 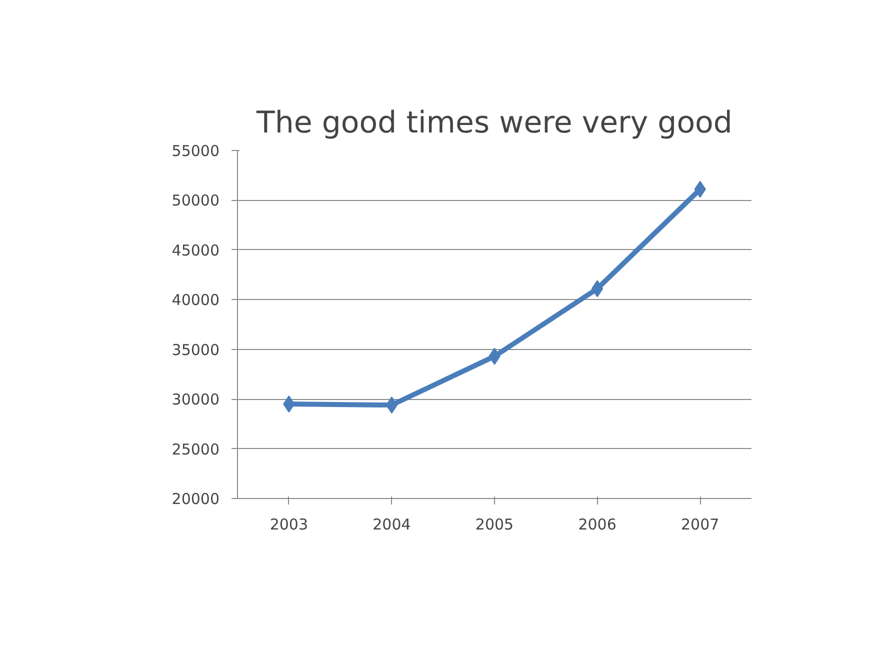 What do you see at coordinates (494, 123) in the screenshot?
I see `chart-title: The good times were very good` at bounding box center [494, 123].